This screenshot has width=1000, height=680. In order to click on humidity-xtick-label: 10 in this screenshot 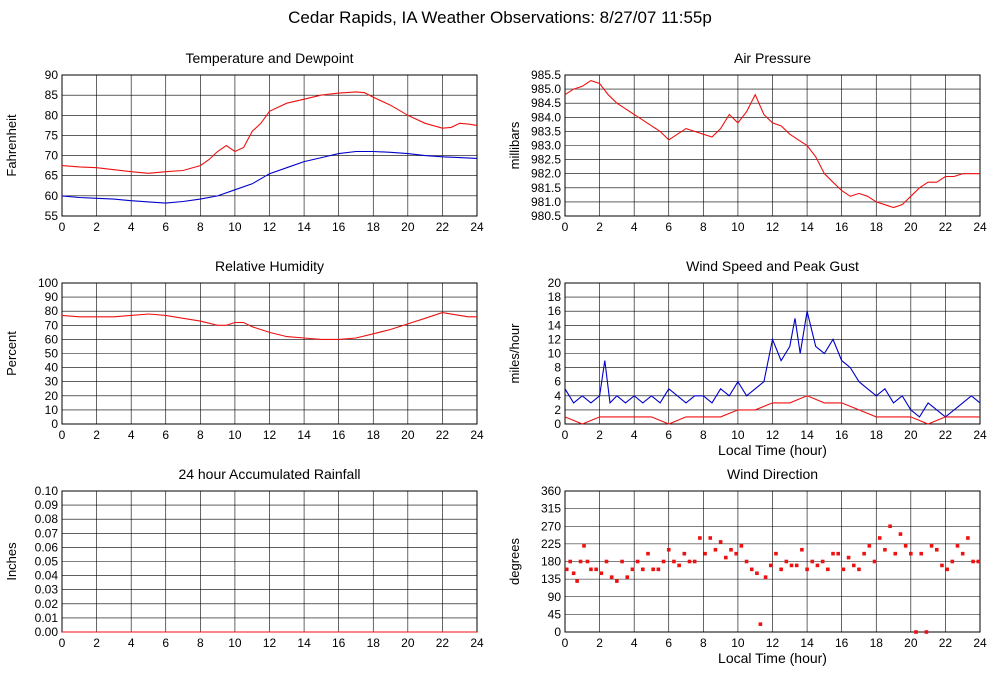, I will do `click(235, 435)`.